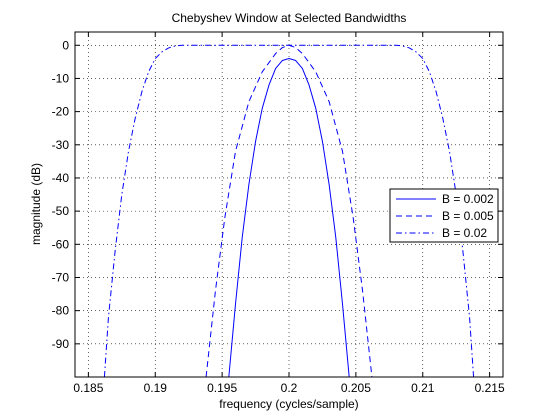 The width and height of the screenshot is (560, 420). Describe the element at coordinates (61, 311) in the screenshot. I see `y-tick-label: -80` at that location.